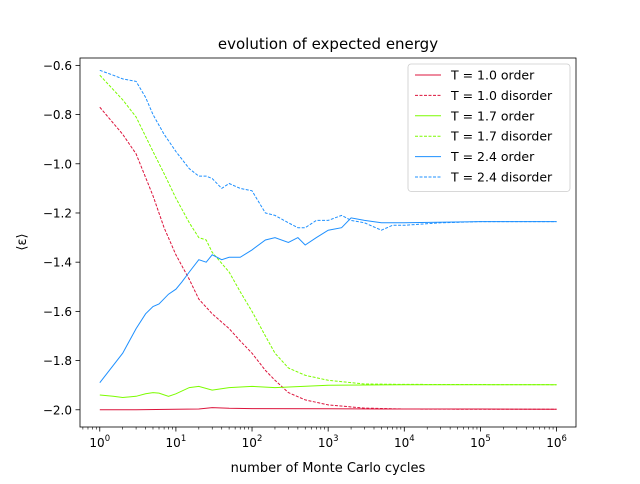  What do you see at coordinates (57, 410) in the screenshot?
I see `y-tick-label-0: −2.0` at bounding box center [57, 410].